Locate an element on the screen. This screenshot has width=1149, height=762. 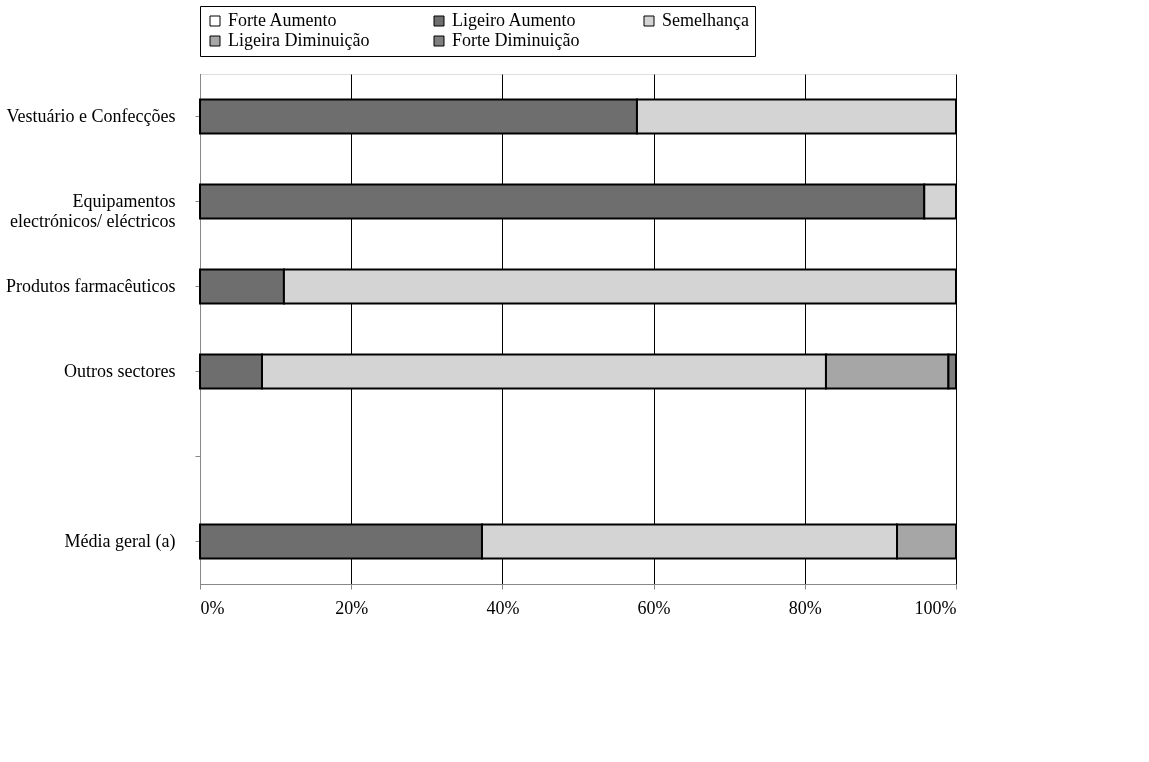
x-tick-label: 0% is located at coordinates (212, 607).